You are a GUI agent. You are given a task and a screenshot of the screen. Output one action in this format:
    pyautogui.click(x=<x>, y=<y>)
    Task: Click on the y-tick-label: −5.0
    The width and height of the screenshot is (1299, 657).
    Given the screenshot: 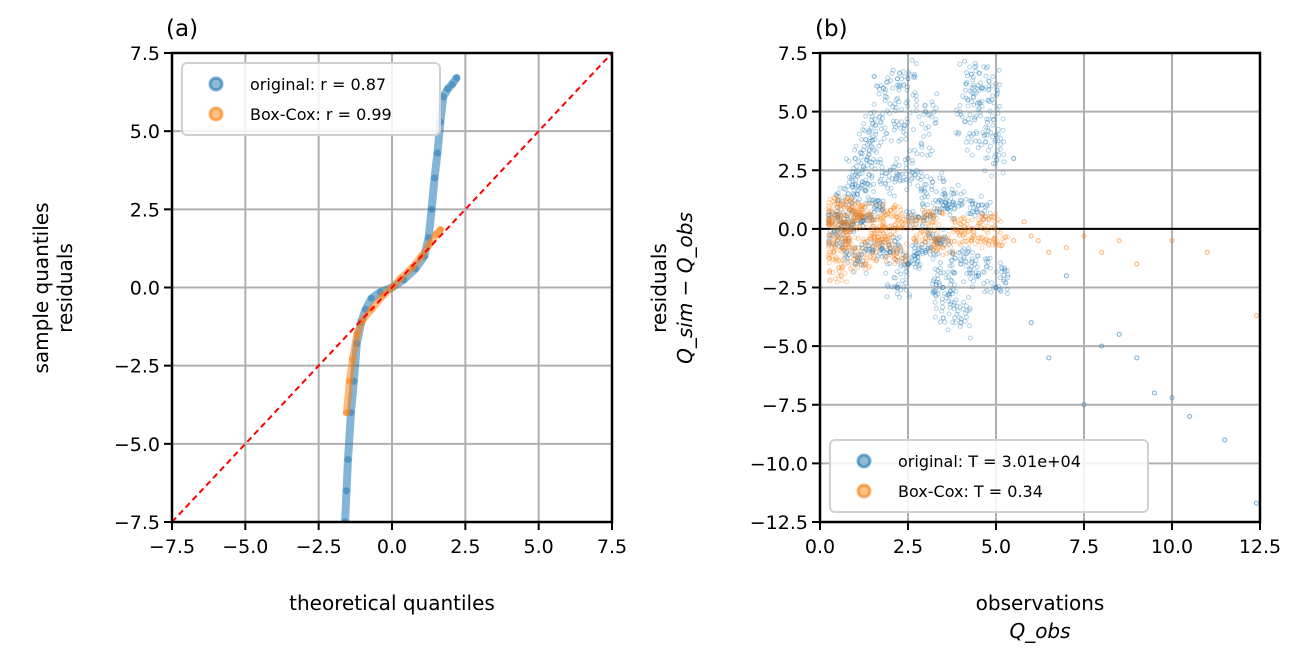 What is the action you would take?
    pyautogui.click(x=137, y=445)
    